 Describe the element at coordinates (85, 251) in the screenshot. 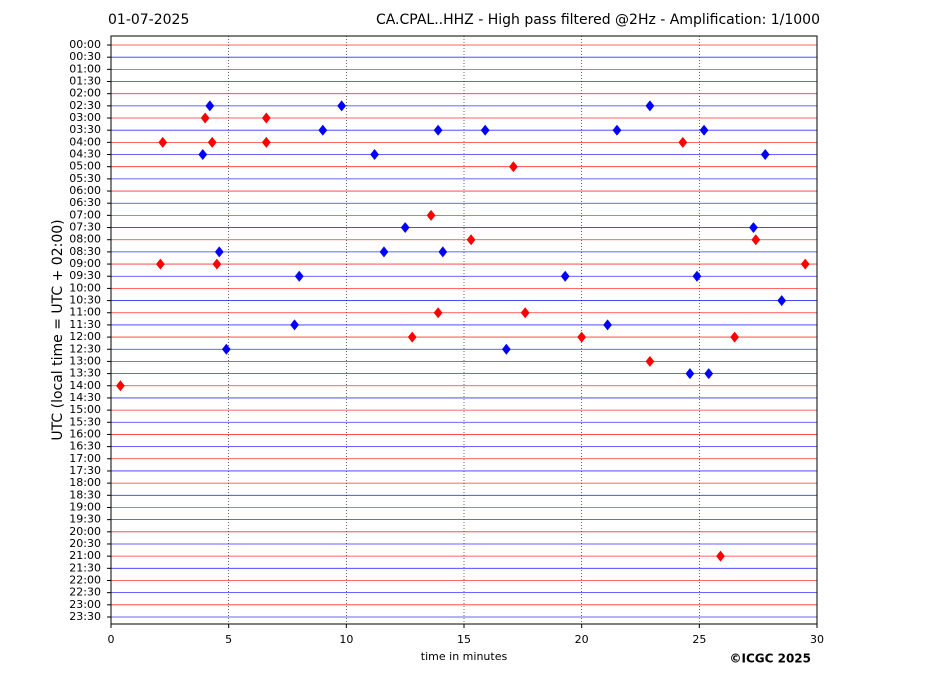

I see `y-tick-label: 08:30` at that location.